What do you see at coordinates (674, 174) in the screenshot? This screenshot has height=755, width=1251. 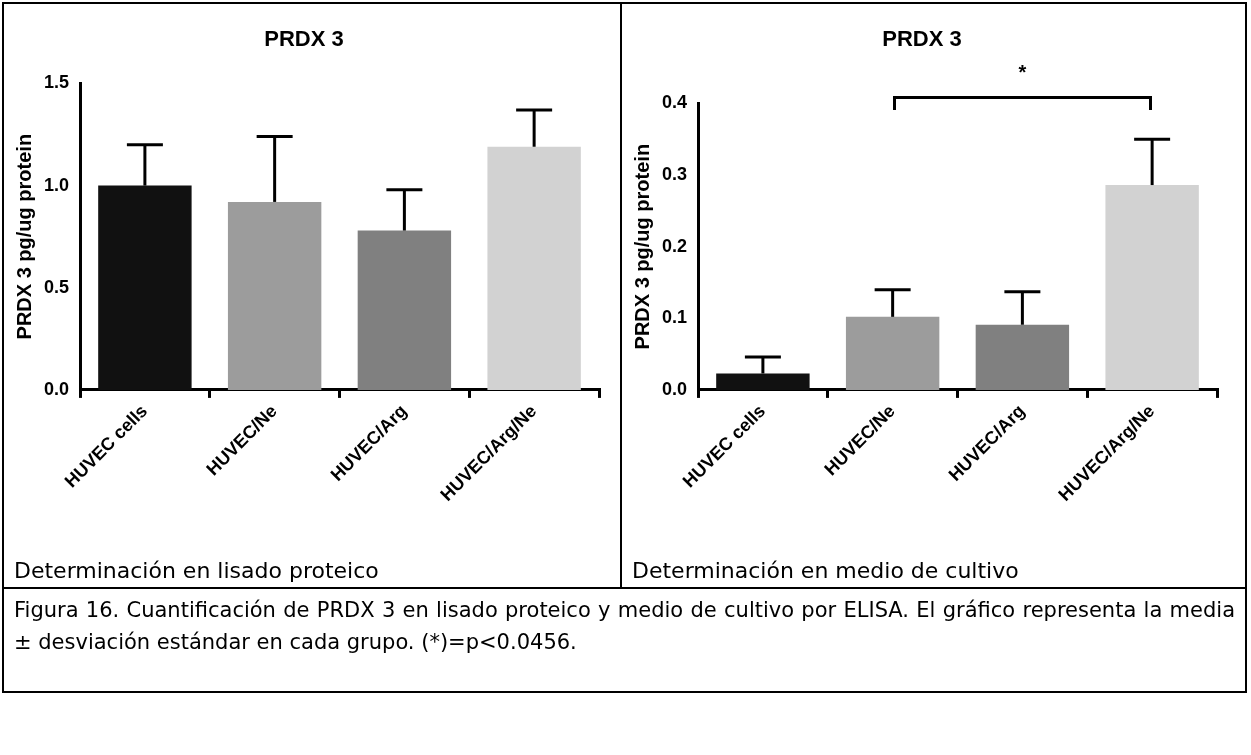 I see `y-tick-label: 0.3` at bounding box center [674, 174].